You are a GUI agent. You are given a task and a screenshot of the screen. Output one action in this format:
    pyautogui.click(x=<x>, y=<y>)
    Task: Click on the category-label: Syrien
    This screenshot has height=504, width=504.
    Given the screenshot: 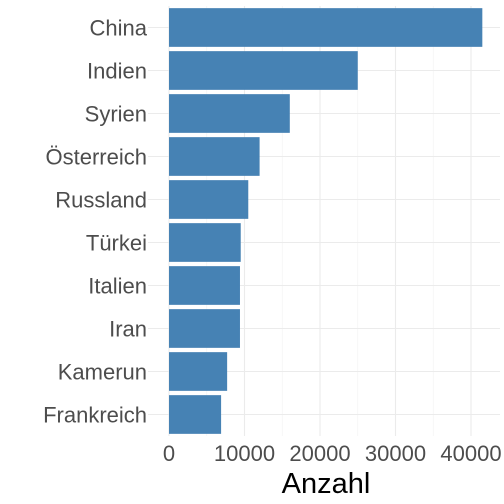 What is the action you would take?
    pyautogui.click(x=116, y=114)
    